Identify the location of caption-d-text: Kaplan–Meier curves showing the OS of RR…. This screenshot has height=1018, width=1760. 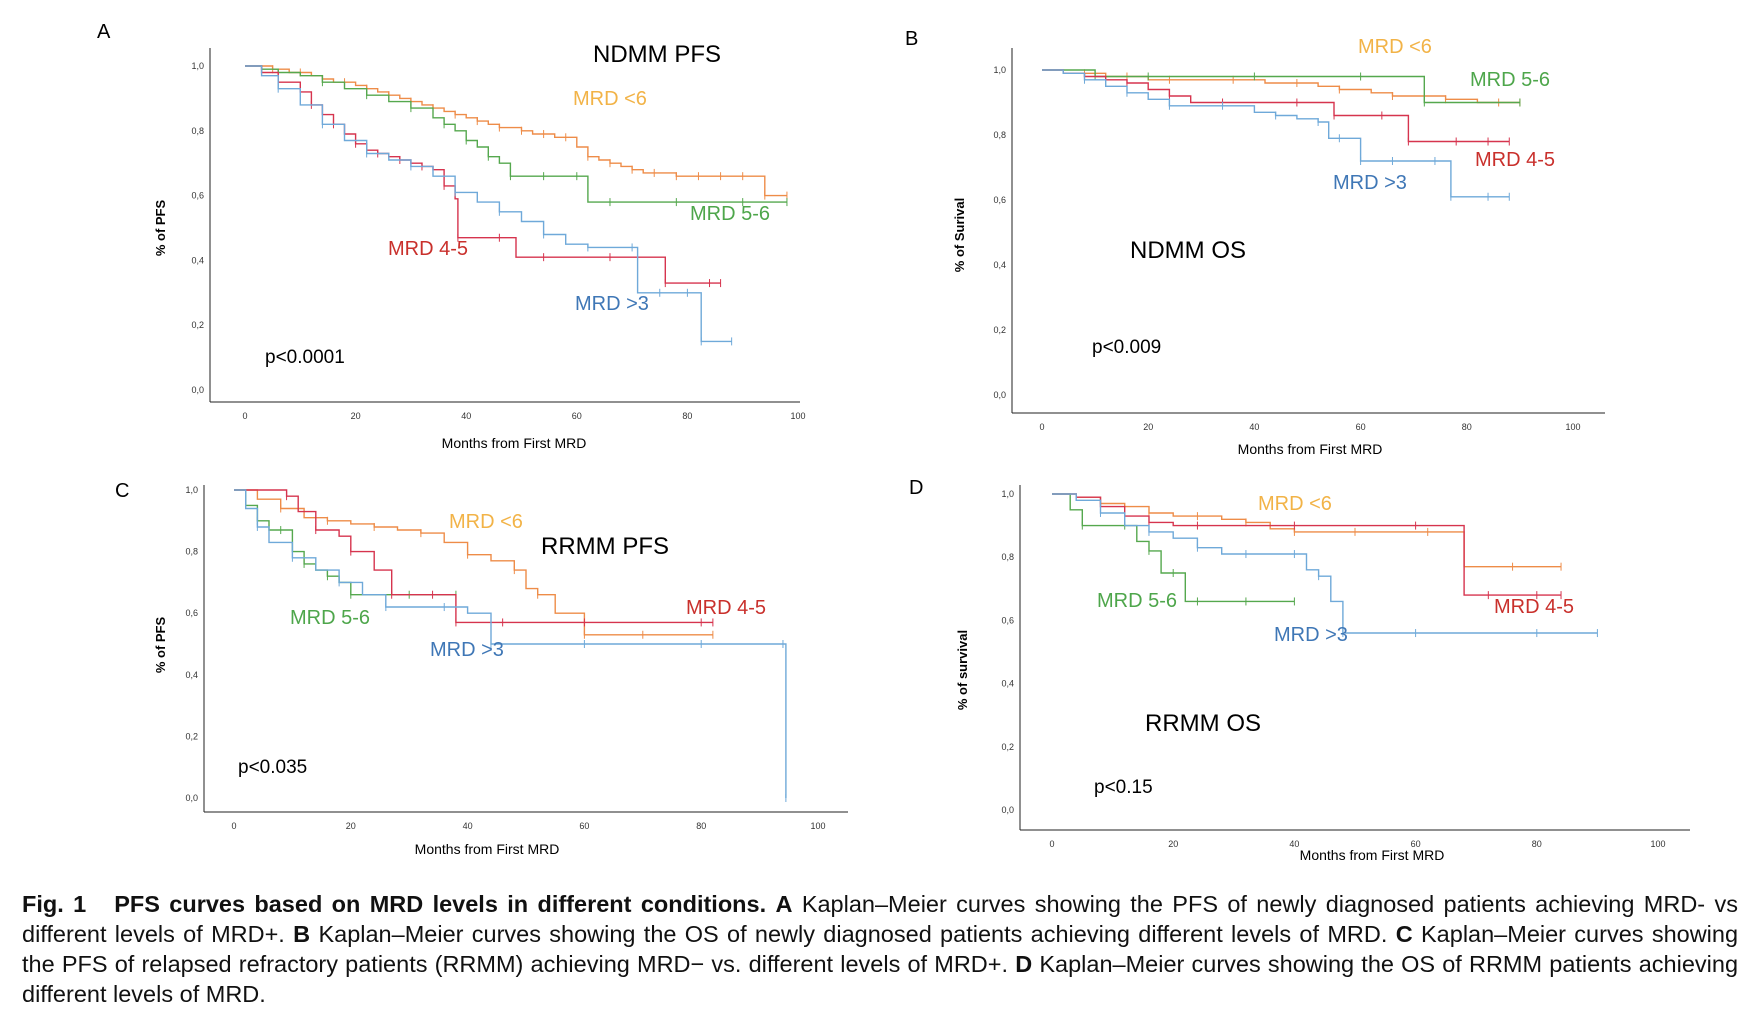
(880, 979).